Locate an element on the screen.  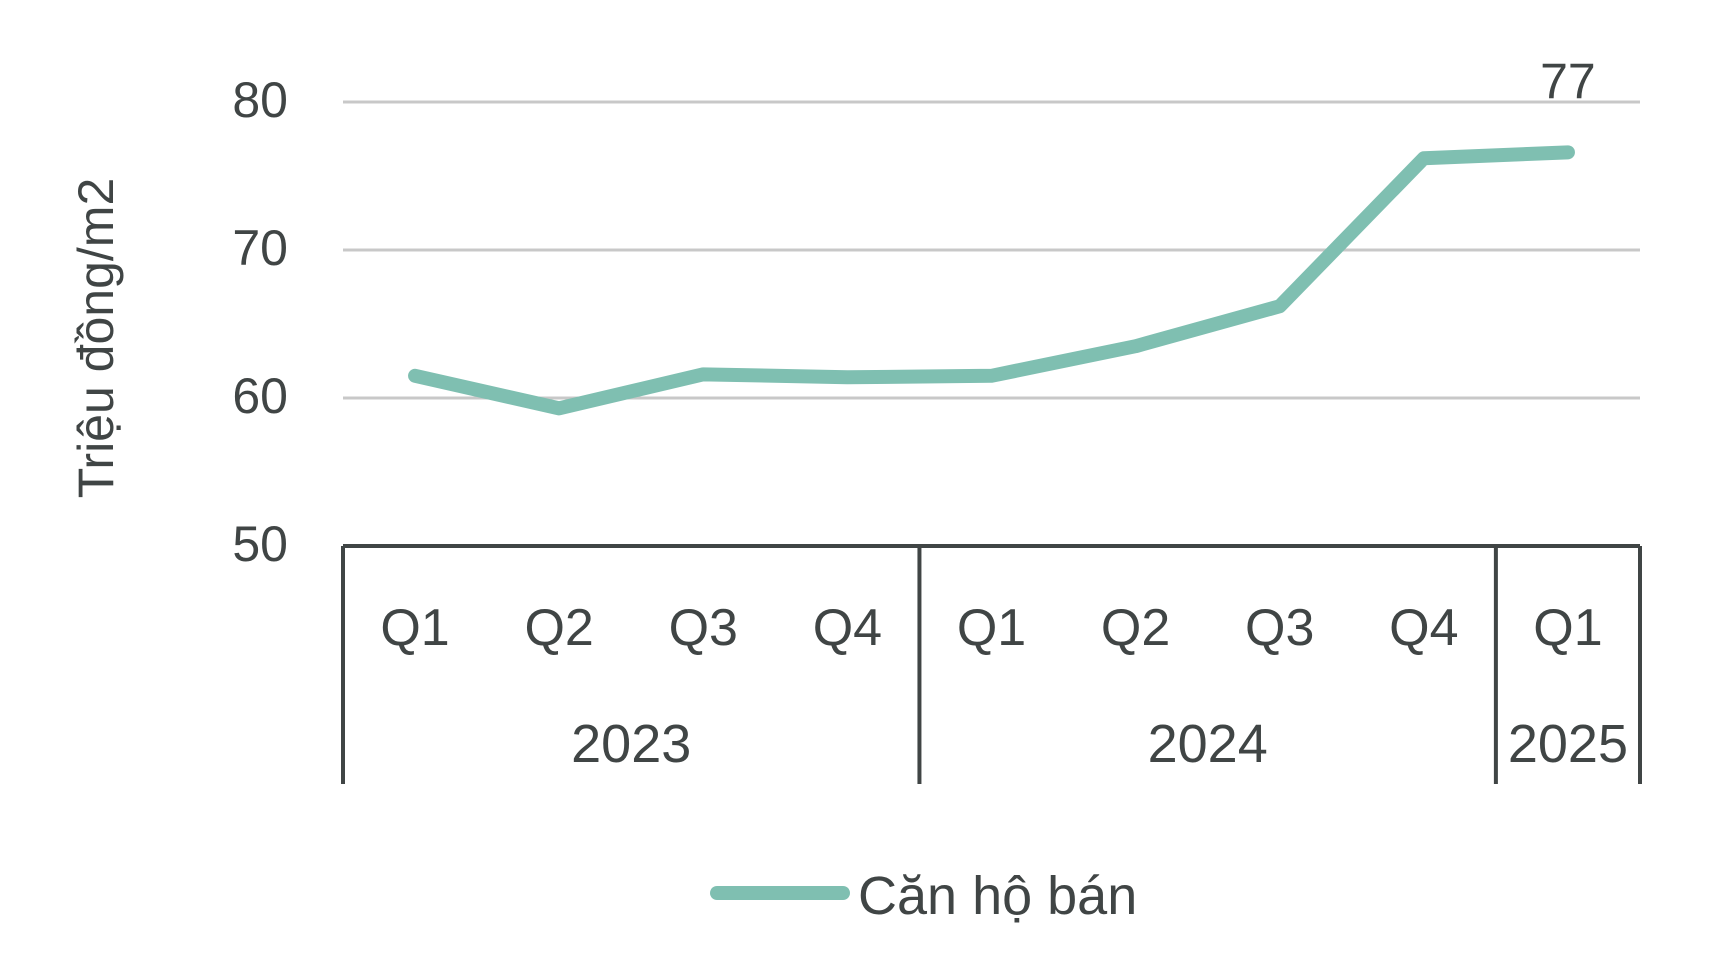
y-tick-label: 70 is located at coordinates (260, 248).